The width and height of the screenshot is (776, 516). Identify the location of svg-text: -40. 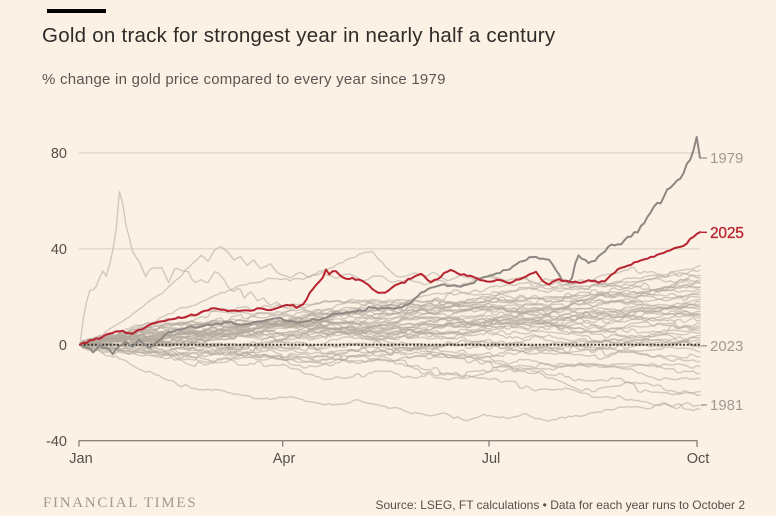
(56, 442).